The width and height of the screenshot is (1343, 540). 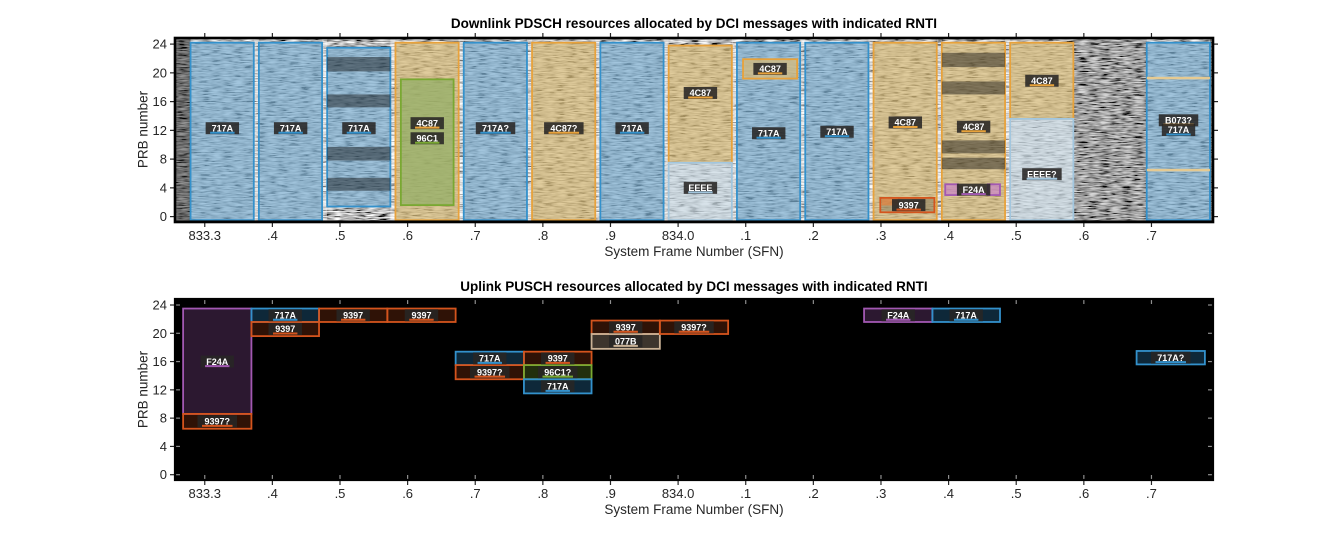 I want to click on allocation-region-717A, so click(x=632, y=131).